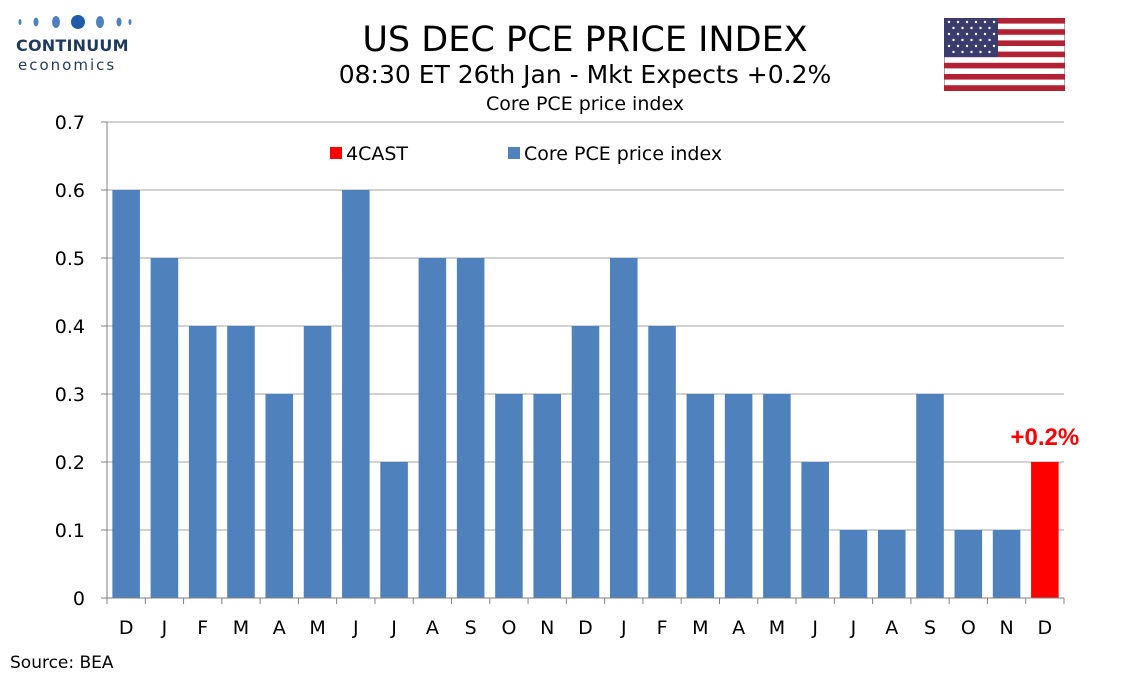 The height and width of the screenshot is (680, 1134). I want to click on page-subtitle: 08:30 ET 26th Jan - Mkt Expects +0.2%, so click(585, 74).